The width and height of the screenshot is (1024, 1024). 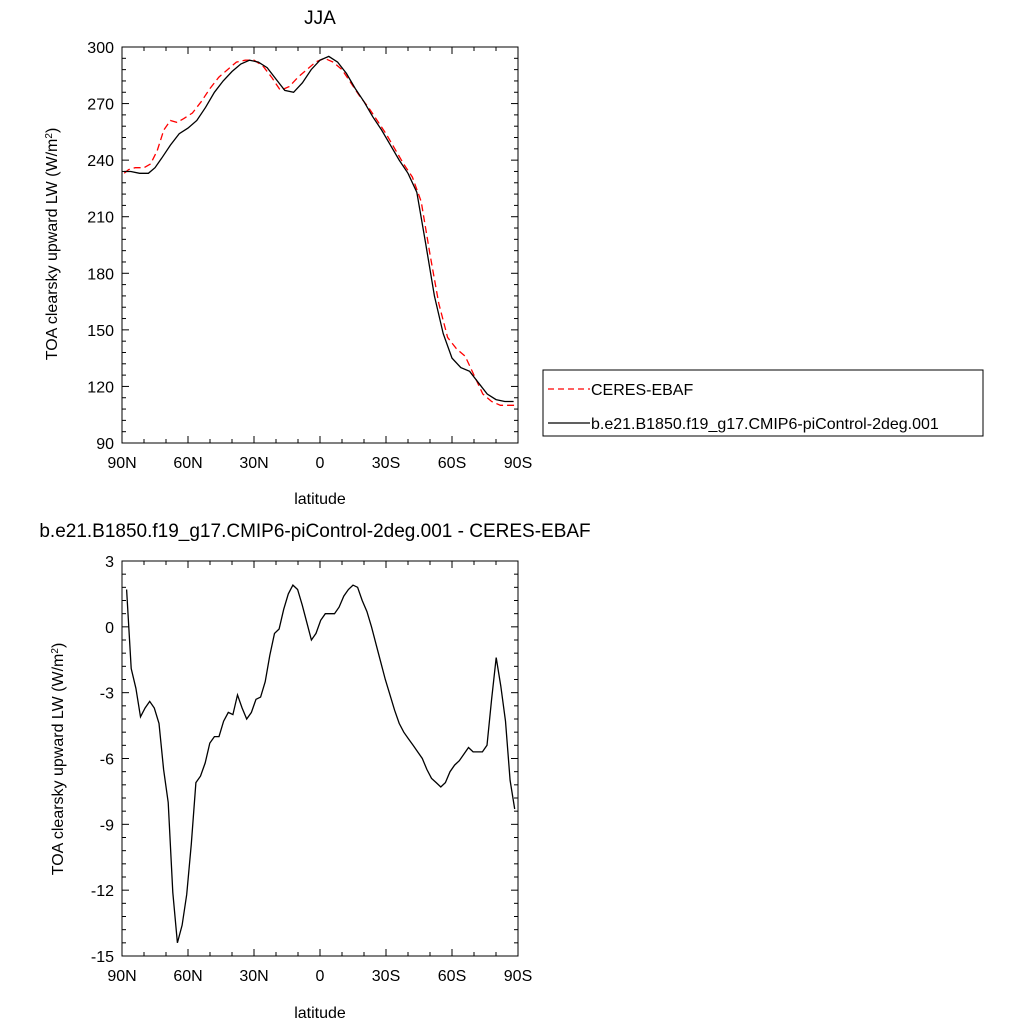 I want to click on bottom-panel-y-tick-label: 3, so click(x=109, y=562).